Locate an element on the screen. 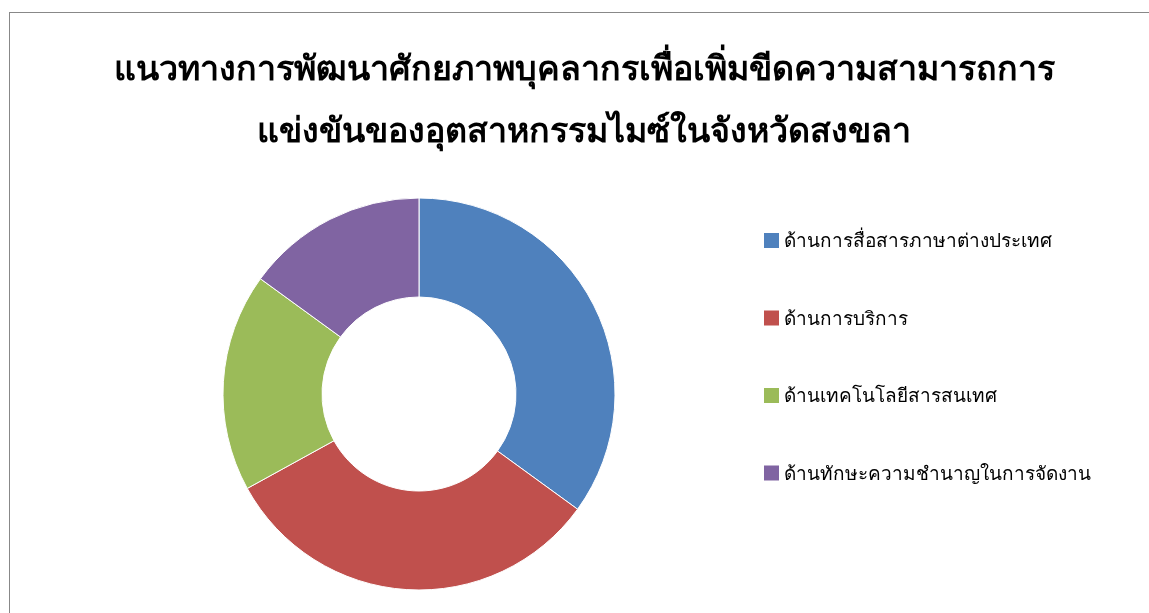 This screenshot has width=1149, height=613. legend-label: ด้านการสื่อสารภาษาต่างประเทศ is located at coordinates (918, 239).